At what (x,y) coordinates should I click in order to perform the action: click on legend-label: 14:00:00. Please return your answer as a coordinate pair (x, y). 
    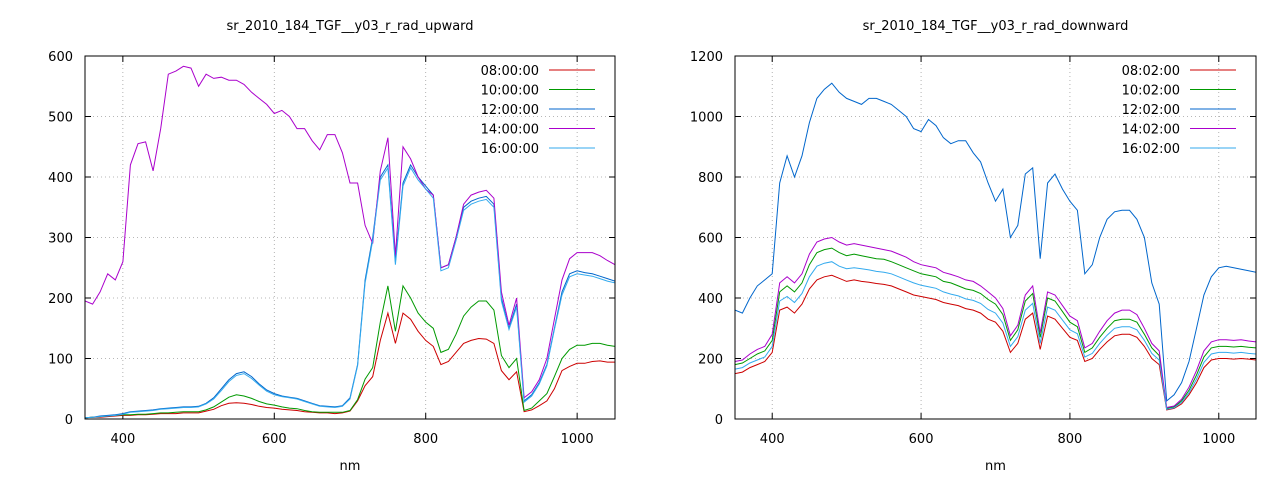
    Looking at the image, I should click on (510, 130).